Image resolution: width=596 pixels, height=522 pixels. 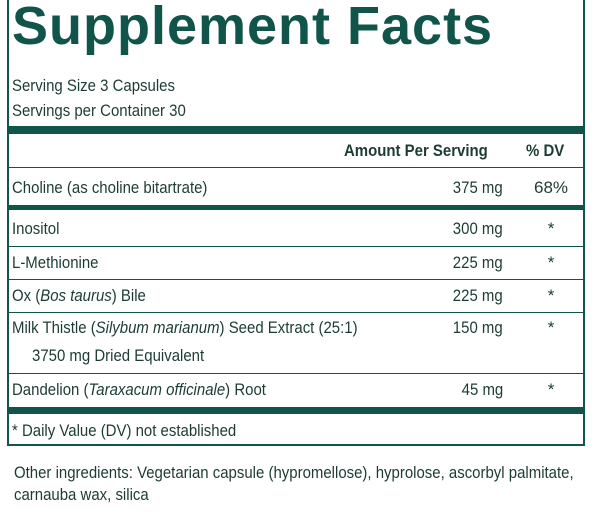 I want to click on ingredient-name: Choline (as choline bitartrate), so click(x=110, y=187).